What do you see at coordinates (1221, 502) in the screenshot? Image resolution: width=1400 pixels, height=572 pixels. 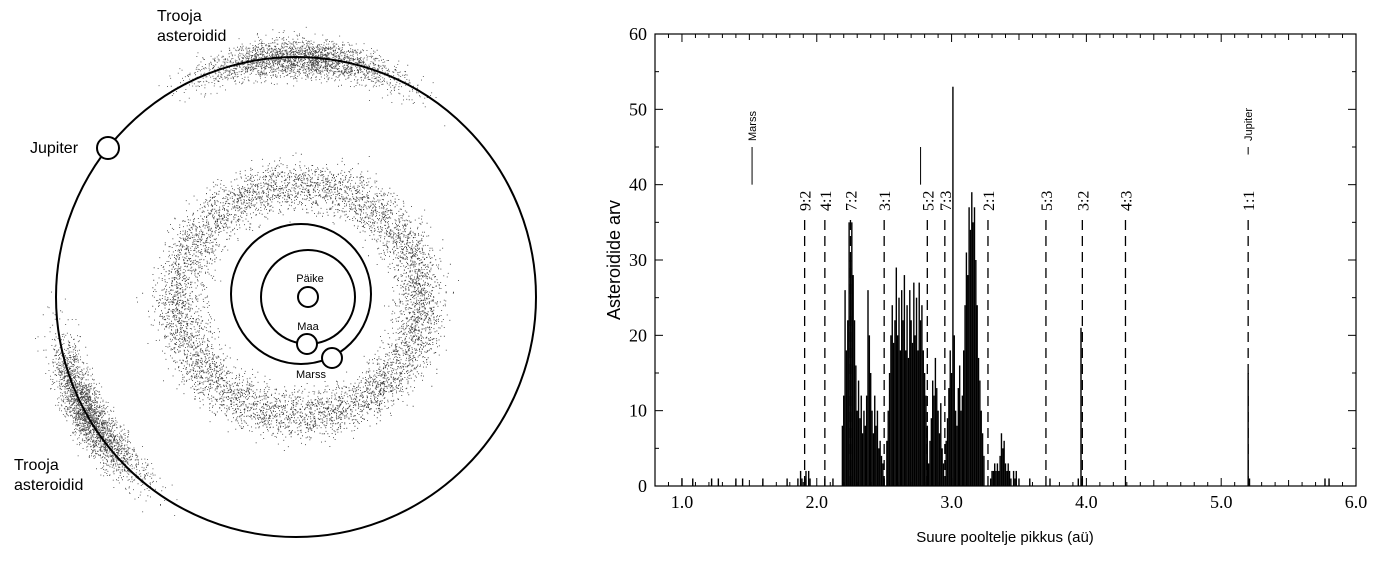 I see `x-tick-label: 5.0` at bounding box center [1221, 502].